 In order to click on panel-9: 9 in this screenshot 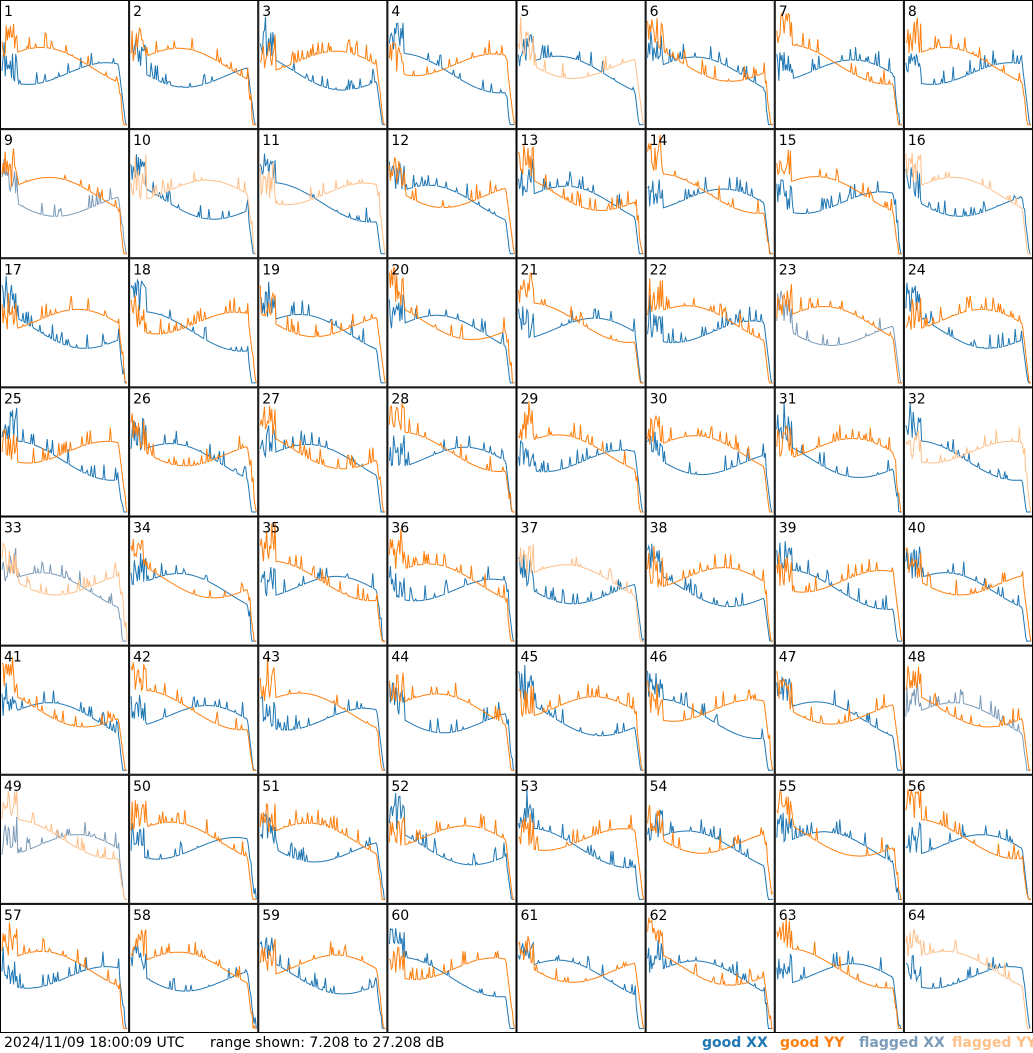, I will do `click(65, 194)`.